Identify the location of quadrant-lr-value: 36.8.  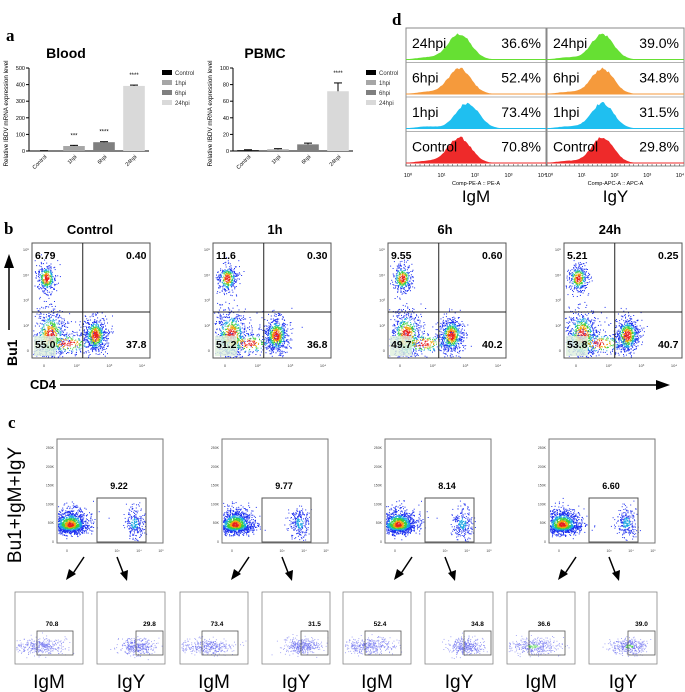
(317, 345).